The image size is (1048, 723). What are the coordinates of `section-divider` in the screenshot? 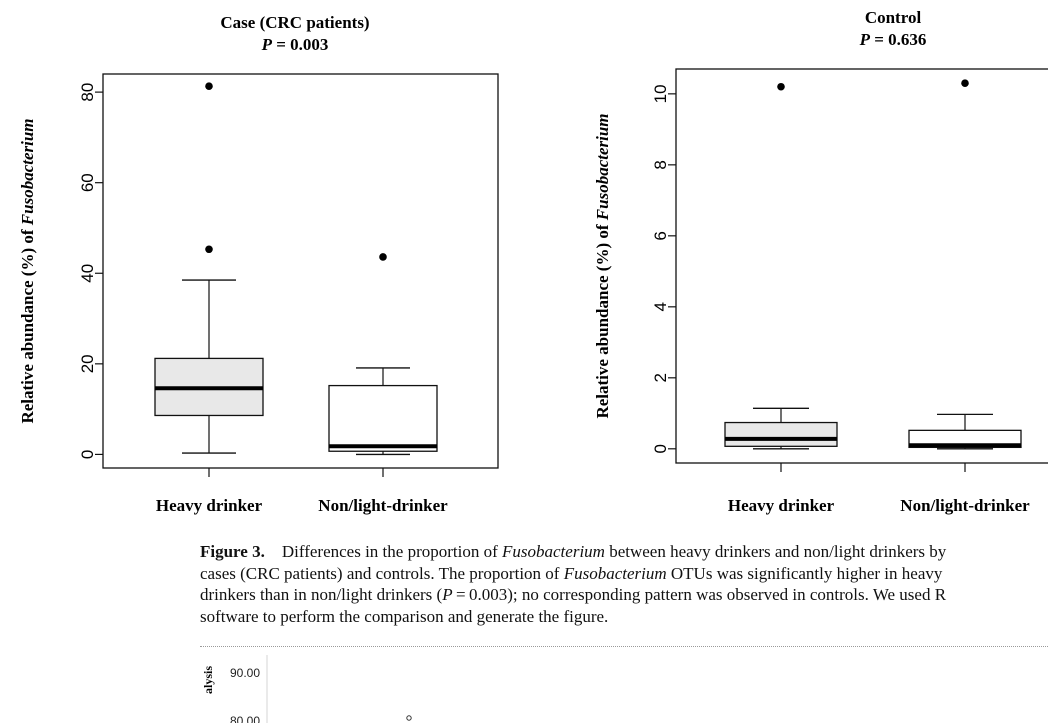 It's located at (624, 646).